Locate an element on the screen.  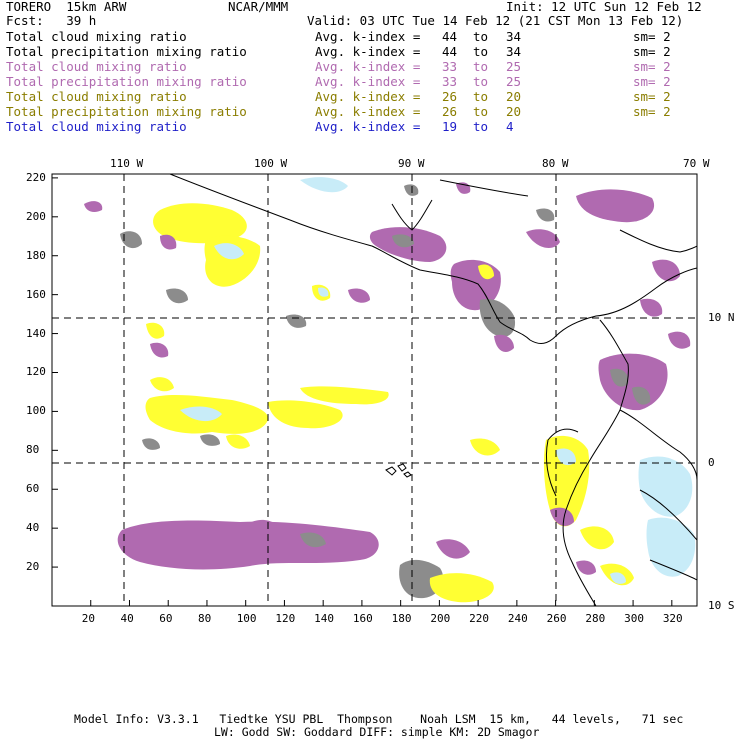
y-tick-label: 80 is located at coordinates (33, 450).